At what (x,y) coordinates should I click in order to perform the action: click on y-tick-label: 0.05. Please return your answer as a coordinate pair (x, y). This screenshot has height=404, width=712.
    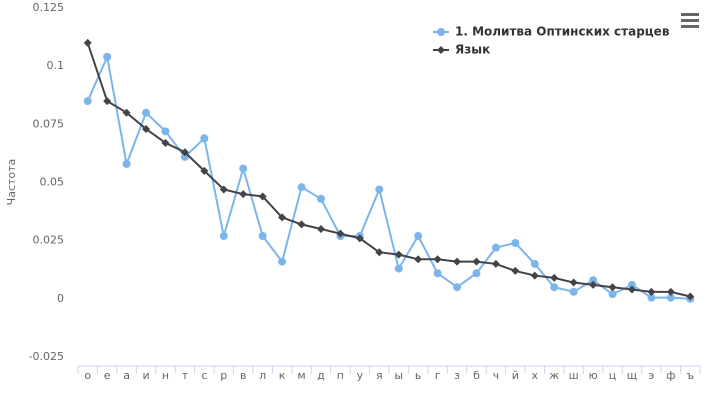
    Looking at the image, I should click on (52, 182).